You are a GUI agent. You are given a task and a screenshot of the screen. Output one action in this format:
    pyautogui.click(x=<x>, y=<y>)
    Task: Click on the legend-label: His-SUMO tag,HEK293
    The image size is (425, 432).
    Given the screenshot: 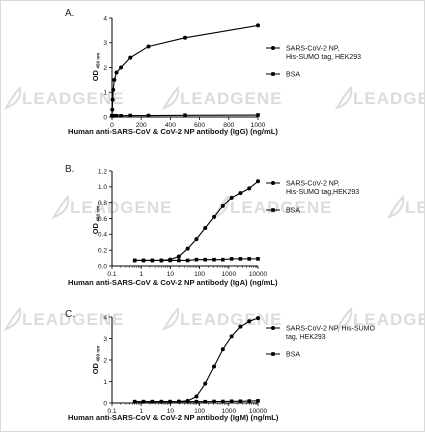 What is the action you would take?
    pyautogui.click(x=322, y=192)
    